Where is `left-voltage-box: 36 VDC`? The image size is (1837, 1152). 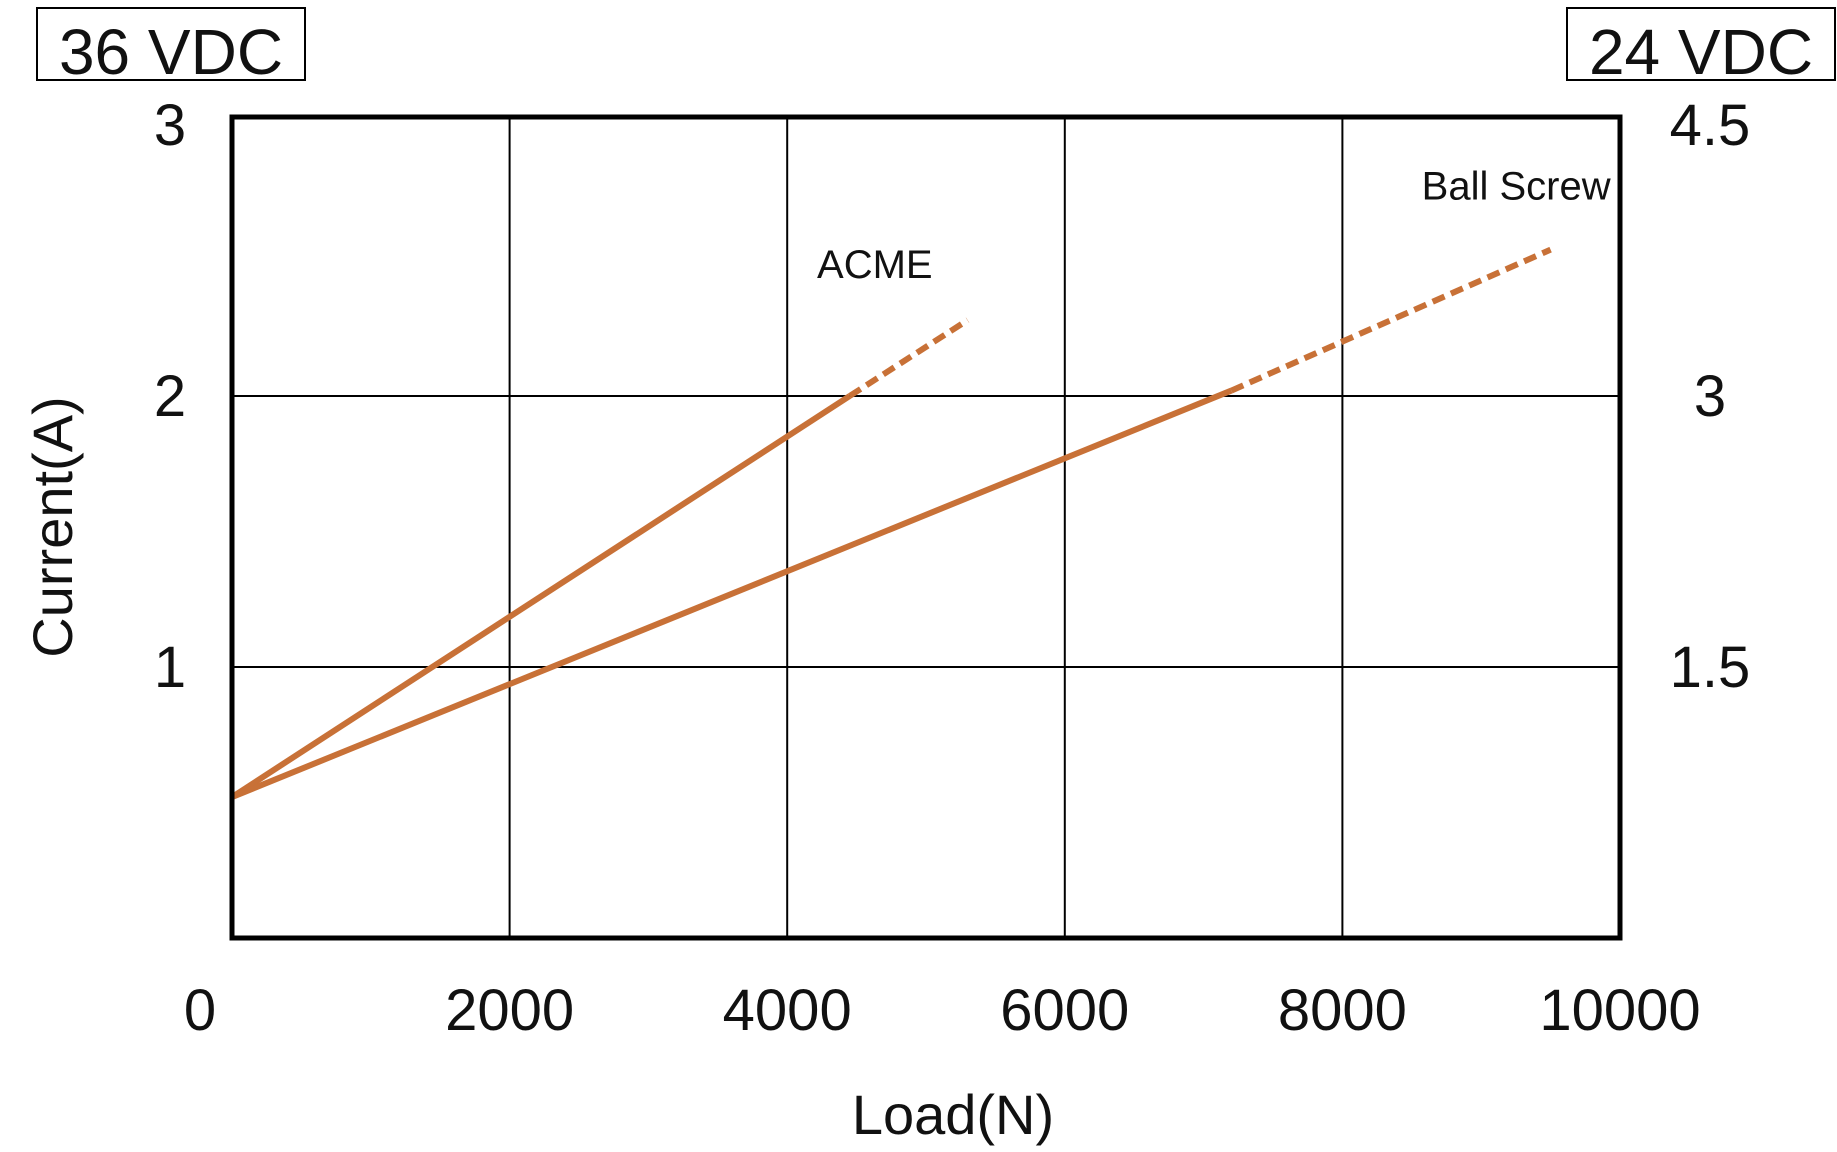 left-voltage-box: 36 VDC is located at coordinates (171, 47).